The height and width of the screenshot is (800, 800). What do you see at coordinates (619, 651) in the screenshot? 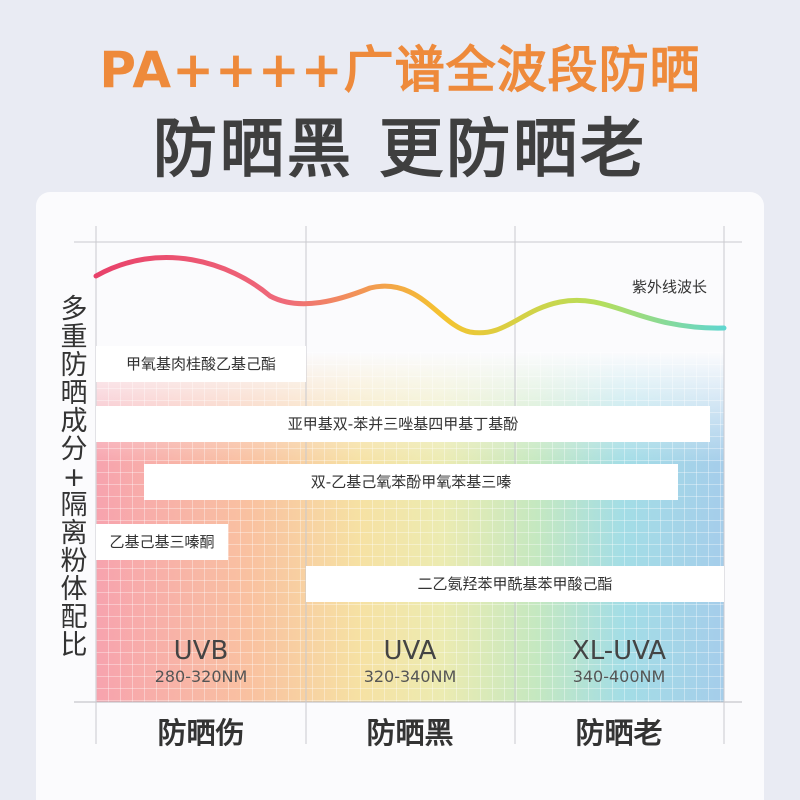
I see `band-xluva-name: XL-UVA` at bounding box center [619, 651].